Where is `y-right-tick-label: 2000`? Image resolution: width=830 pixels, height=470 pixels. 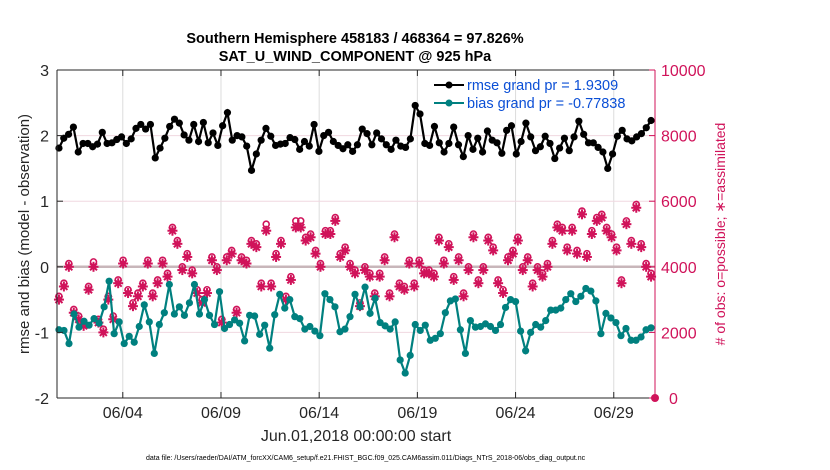 y-right-tick-label: 2000 is located at coordinates (679, 333).